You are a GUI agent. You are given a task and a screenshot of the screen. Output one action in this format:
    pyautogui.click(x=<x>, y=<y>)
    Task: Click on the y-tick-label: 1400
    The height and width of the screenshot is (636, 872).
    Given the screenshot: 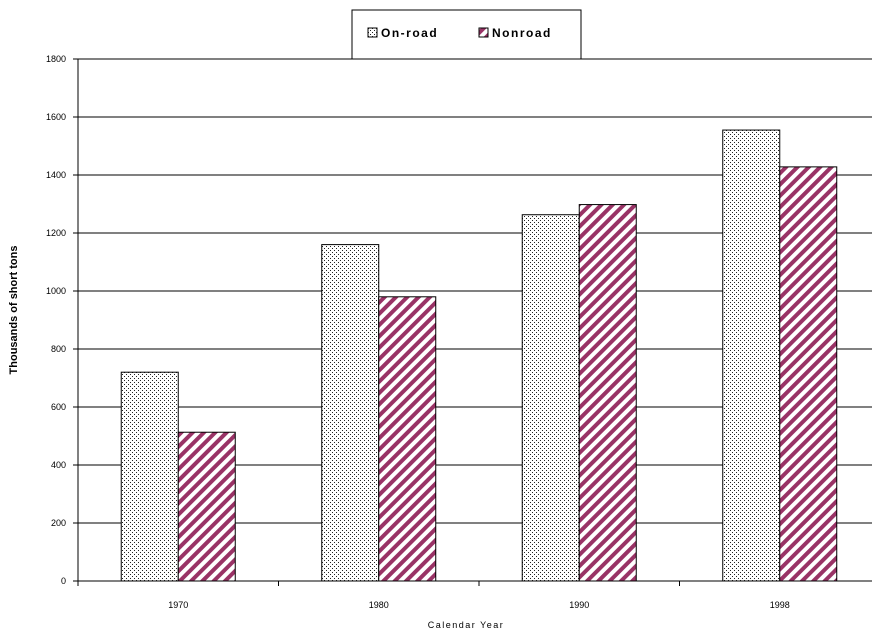 What is the action you would take?
    pyautogui.click(x=56, y=175)
    